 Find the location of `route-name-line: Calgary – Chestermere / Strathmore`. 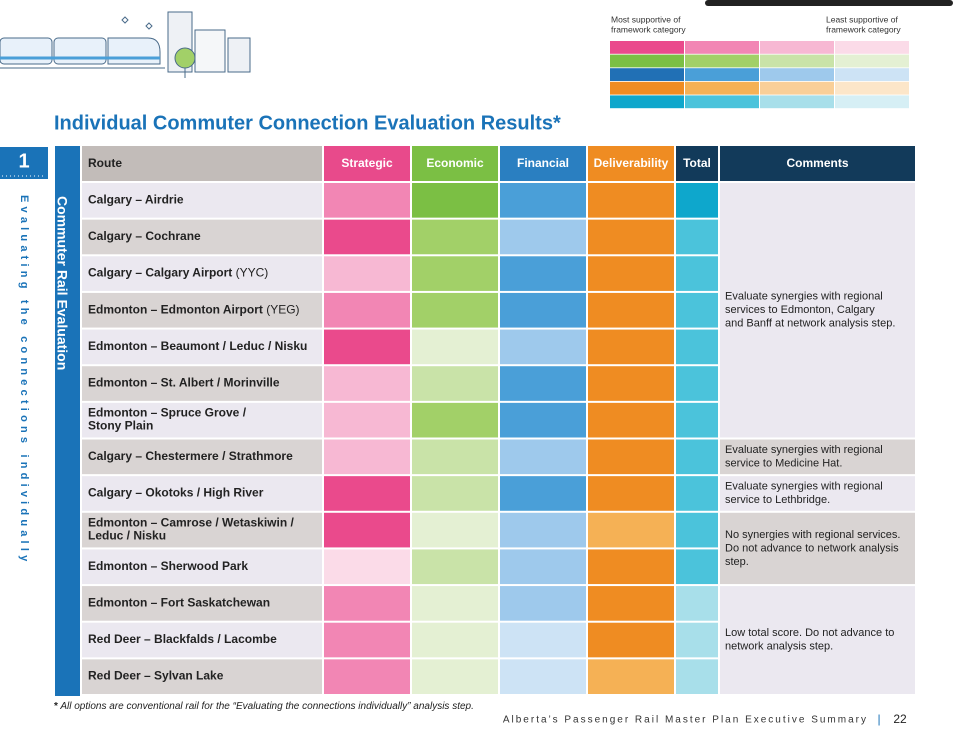

route-name-line: Calgary – Chestermere / Strathmore is located at coordinates (190, 456).